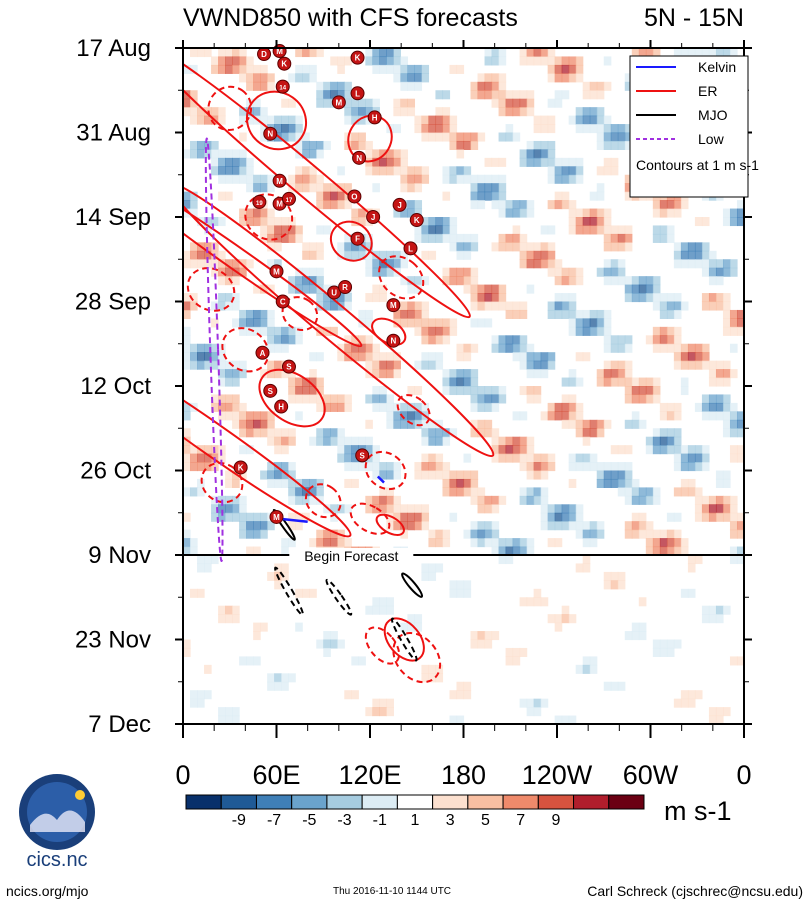 The image size is (809, 907). What do you see at coordinates (717, 67) in the screenshot?
I see `legend-label: Kelvin` at bounding box center [717, 67].